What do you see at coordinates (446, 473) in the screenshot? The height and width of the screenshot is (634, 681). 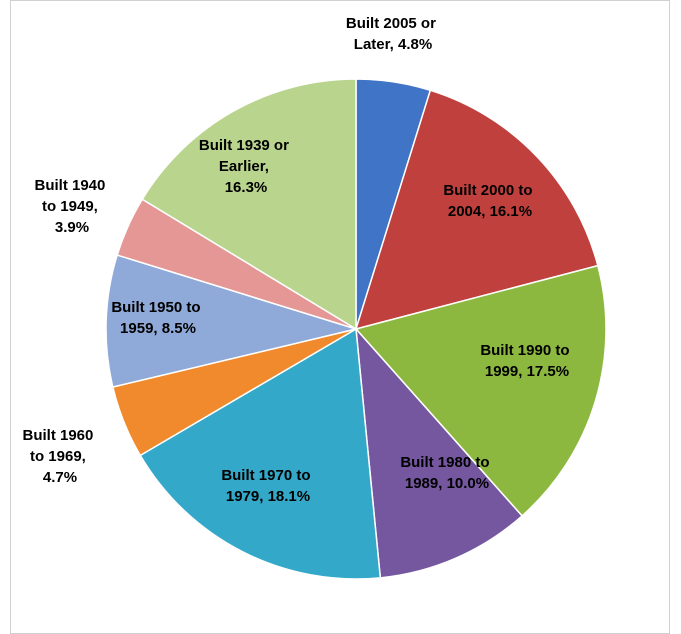 I see `data-label: Built 1980 to 1989, 10.0%` at bounding box center [446, 473].